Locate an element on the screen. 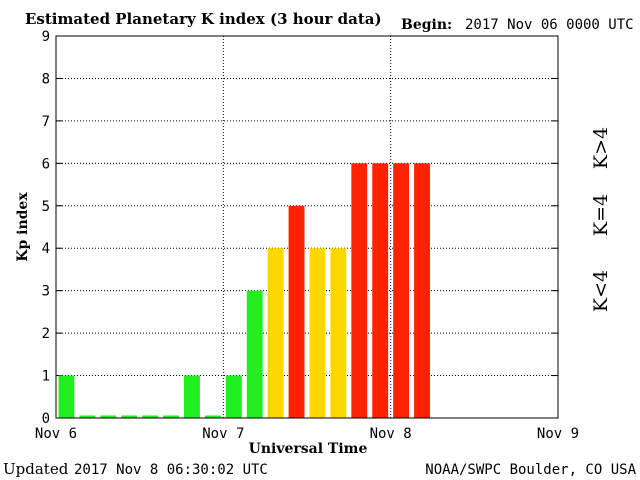 This screenshot has height=480, width=640. source-label: NOAA/SWPC Boulder, CO USA is located at coordinates (530, 470).